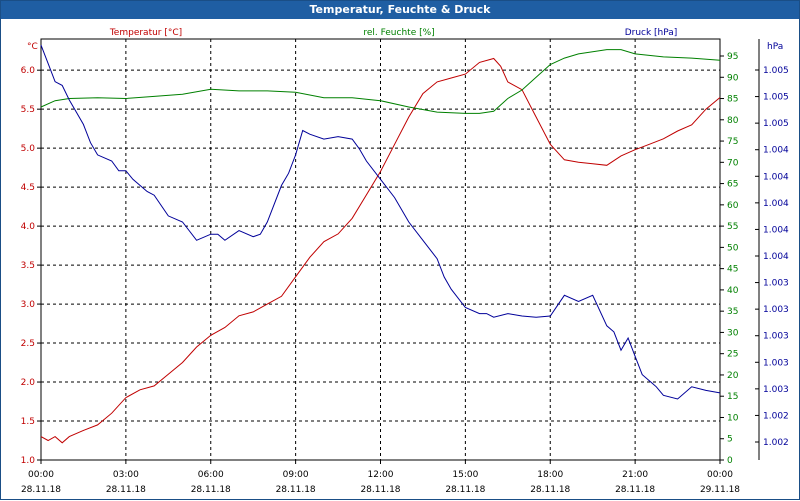 The height and width of the screenshot is (501, 800). What do you see at coordinates (733, 163) in the screenshot?
I see `humidity-tick-label: 70` at bounding box center [733, 163].